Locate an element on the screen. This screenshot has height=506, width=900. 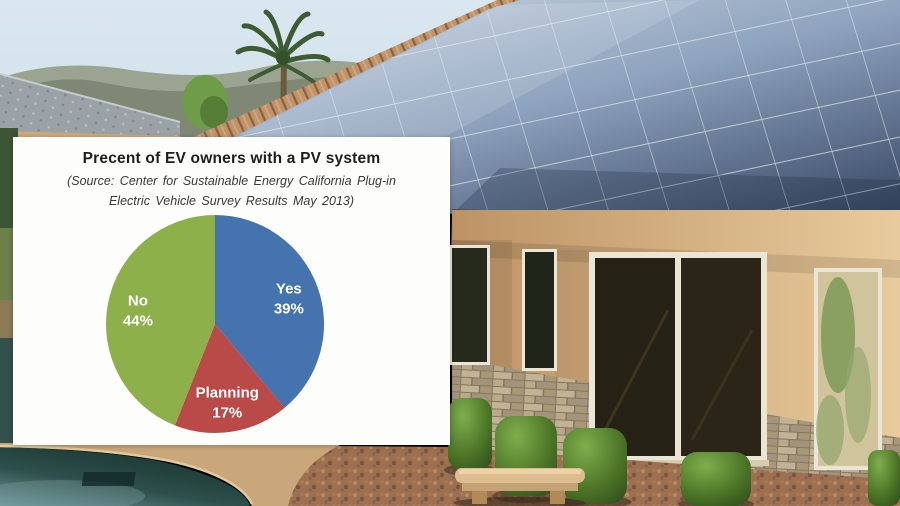
pie-slice-planning is located at coordinates (229, 379).